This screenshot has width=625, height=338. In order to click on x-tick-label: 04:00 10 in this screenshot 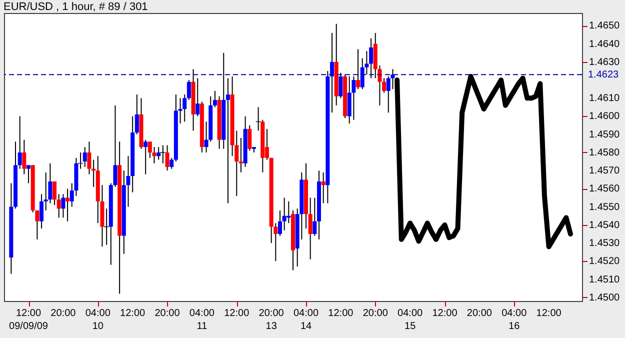, I will do `click(98, 320)`.